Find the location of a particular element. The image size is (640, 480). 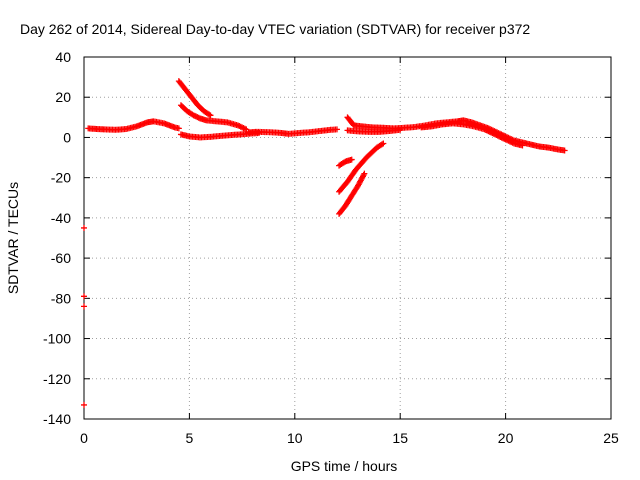

series-track-plunge-c is located at coordinates (352, 193).